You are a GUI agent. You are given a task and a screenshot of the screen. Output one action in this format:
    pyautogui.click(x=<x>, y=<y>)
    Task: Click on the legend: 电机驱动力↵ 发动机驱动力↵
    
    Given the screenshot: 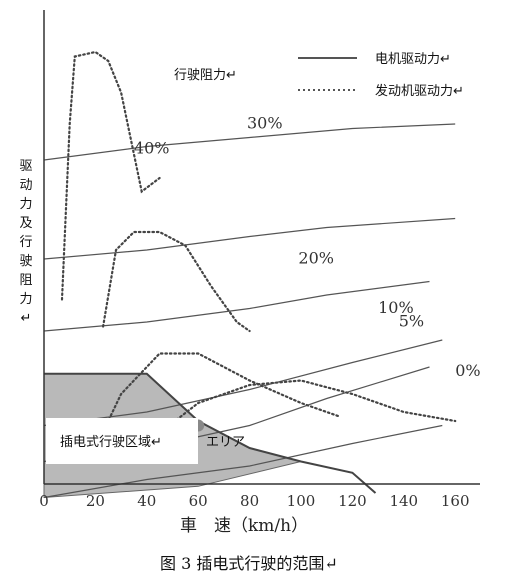 What is the action you would take?
    pyautogui.click(x=381, y=75)
    